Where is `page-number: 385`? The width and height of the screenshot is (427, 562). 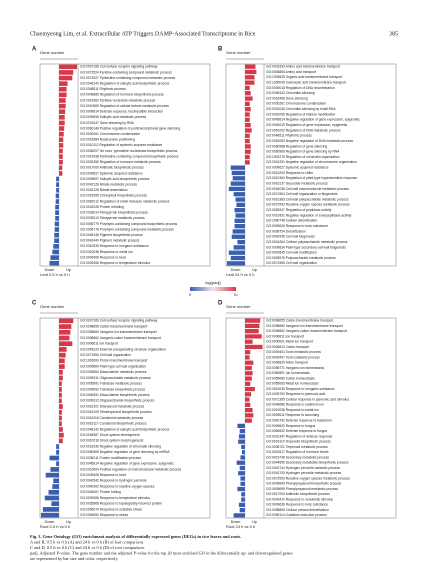
page-number: 385 is located at coordinates (393, 34).